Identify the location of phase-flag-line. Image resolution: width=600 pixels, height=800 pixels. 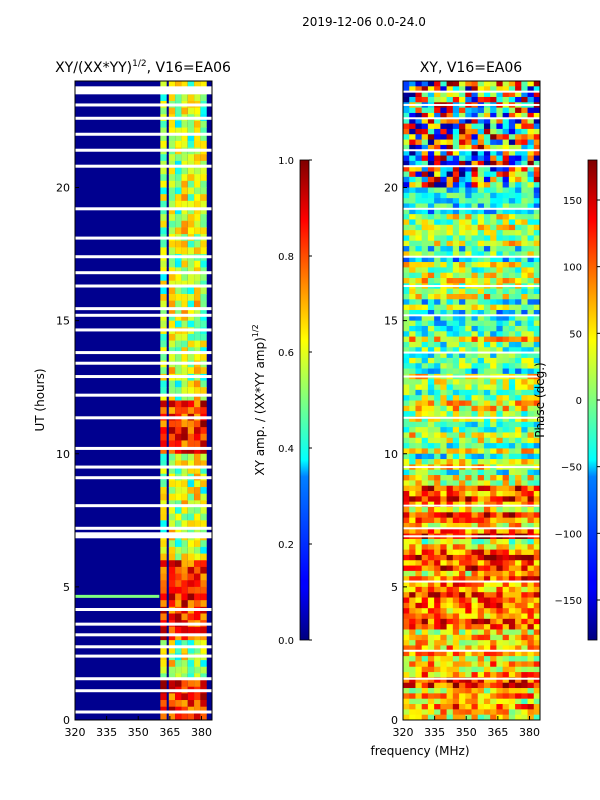
(471, 505).